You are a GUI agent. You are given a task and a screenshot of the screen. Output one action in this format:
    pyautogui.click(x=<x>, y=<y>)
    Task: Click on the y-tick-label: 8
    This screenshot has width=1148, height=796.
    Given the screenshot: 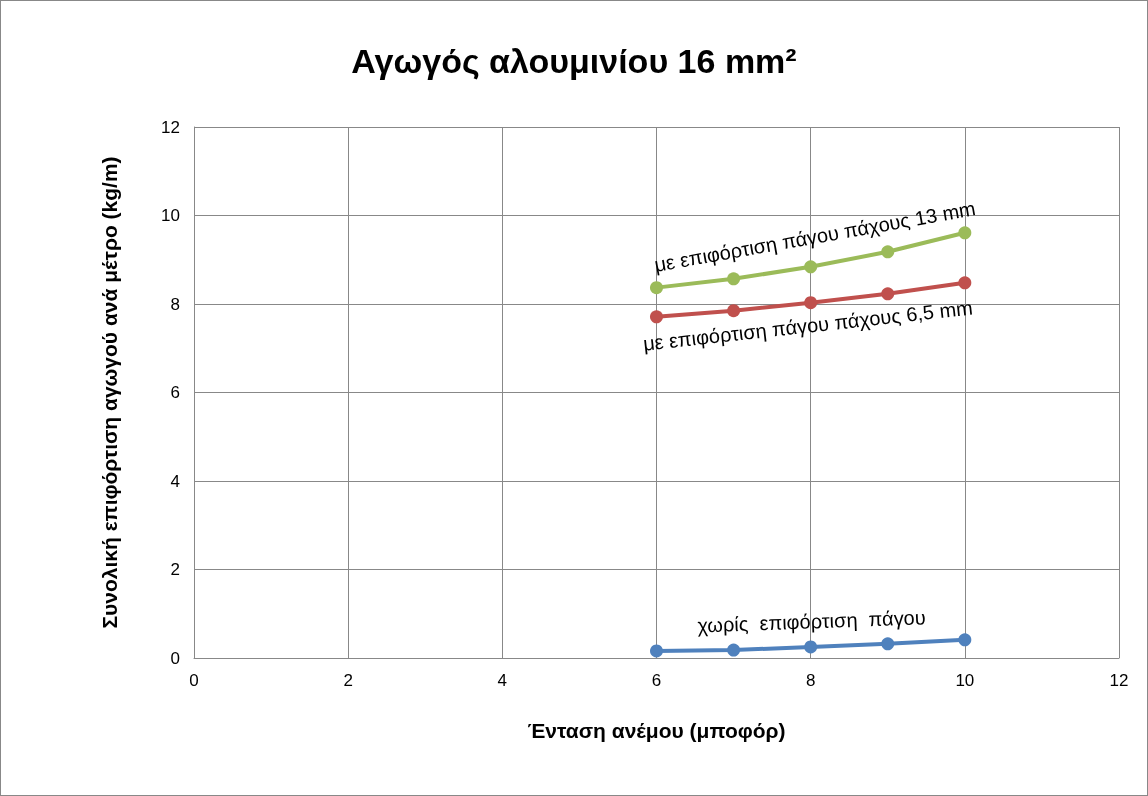 What is the action you would take?
    pyautogui.click(x=175, y=304)
    